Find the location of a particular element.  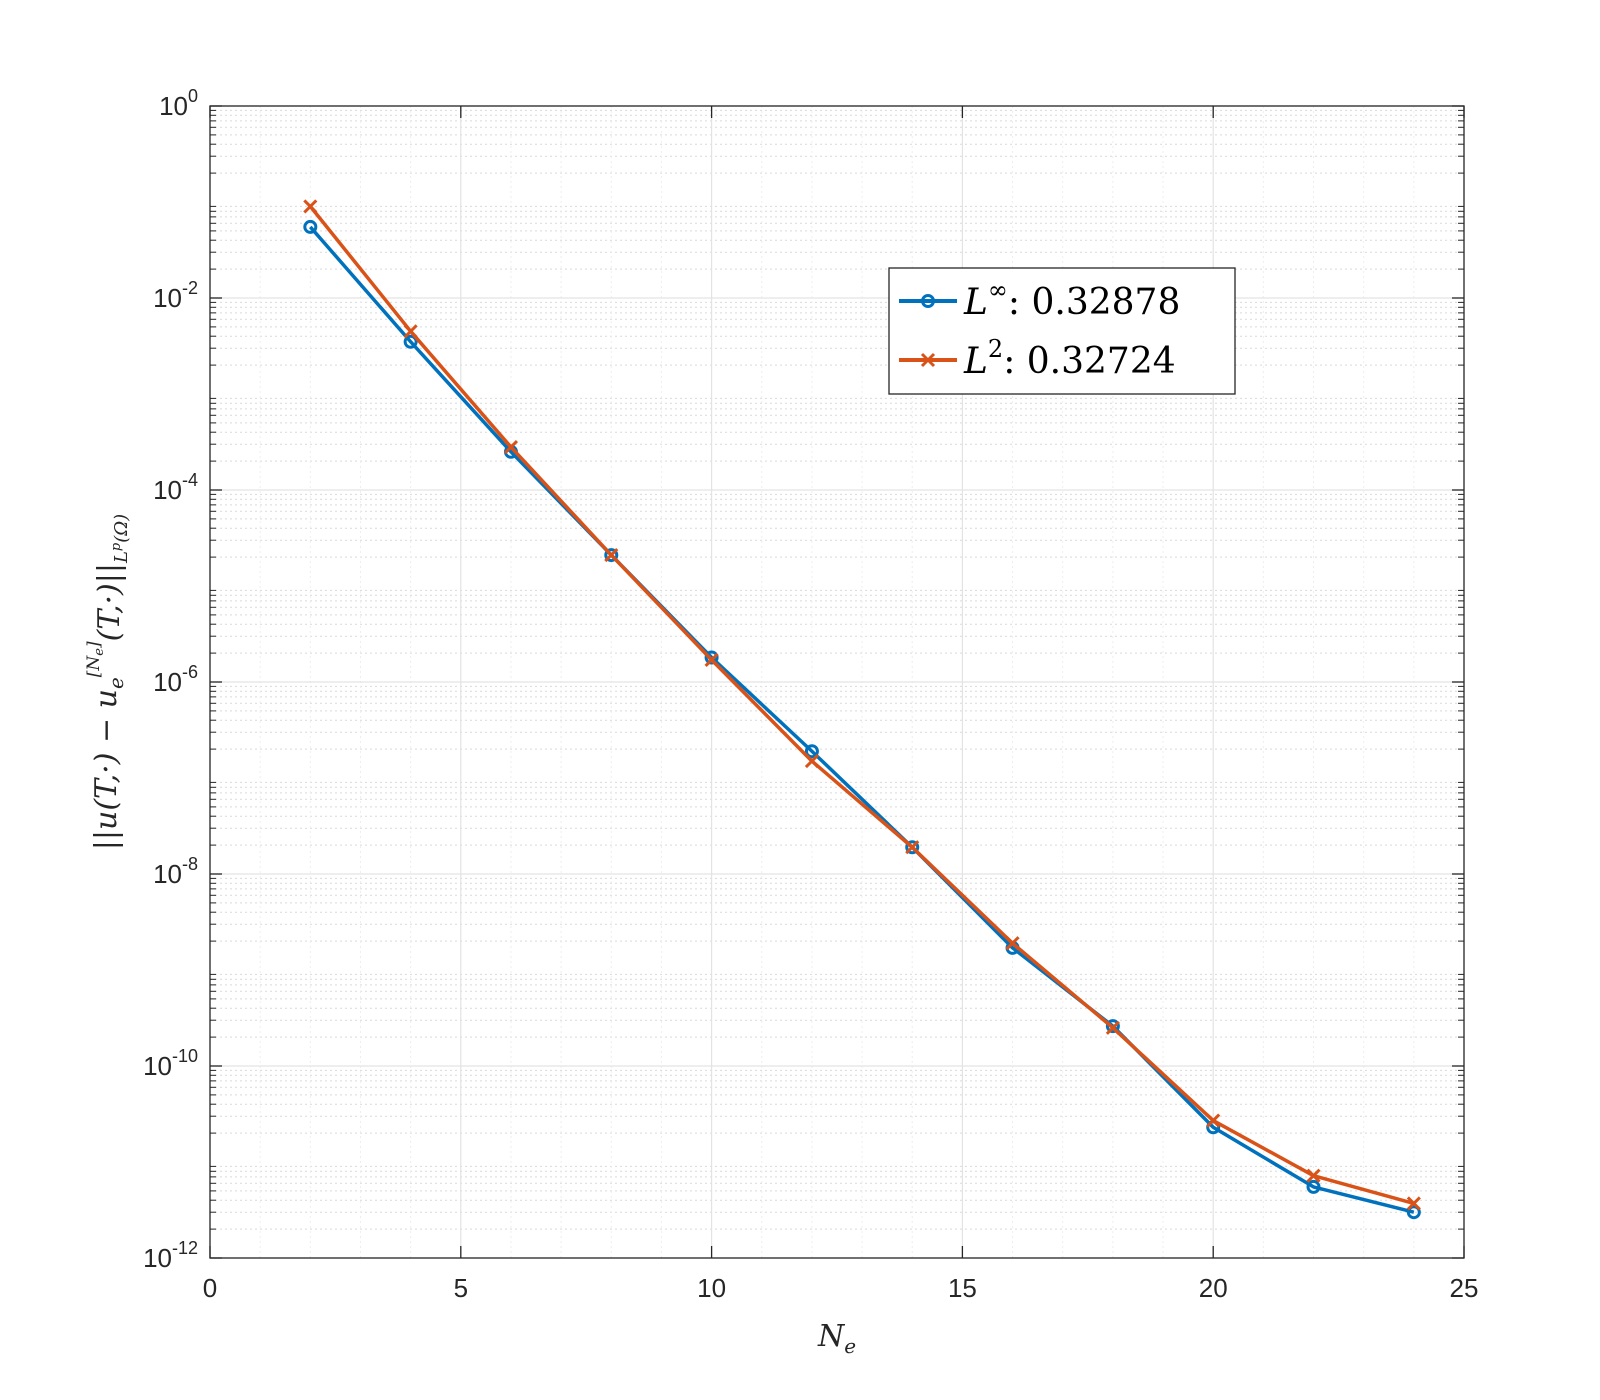

y-tick-label-exponent: 0 is located at coordinates (193, 96).